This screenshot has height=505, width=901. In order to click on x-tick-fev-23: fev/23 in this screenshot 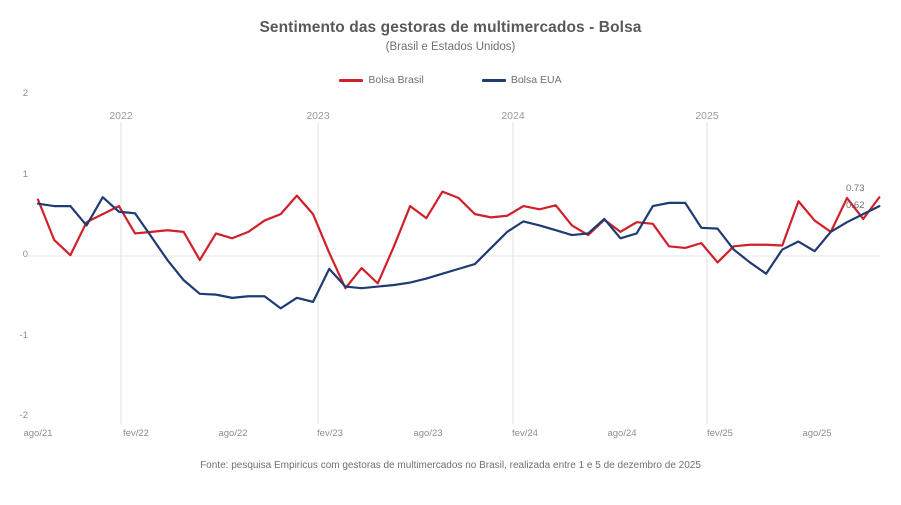, I will do `click(330, 433)`.